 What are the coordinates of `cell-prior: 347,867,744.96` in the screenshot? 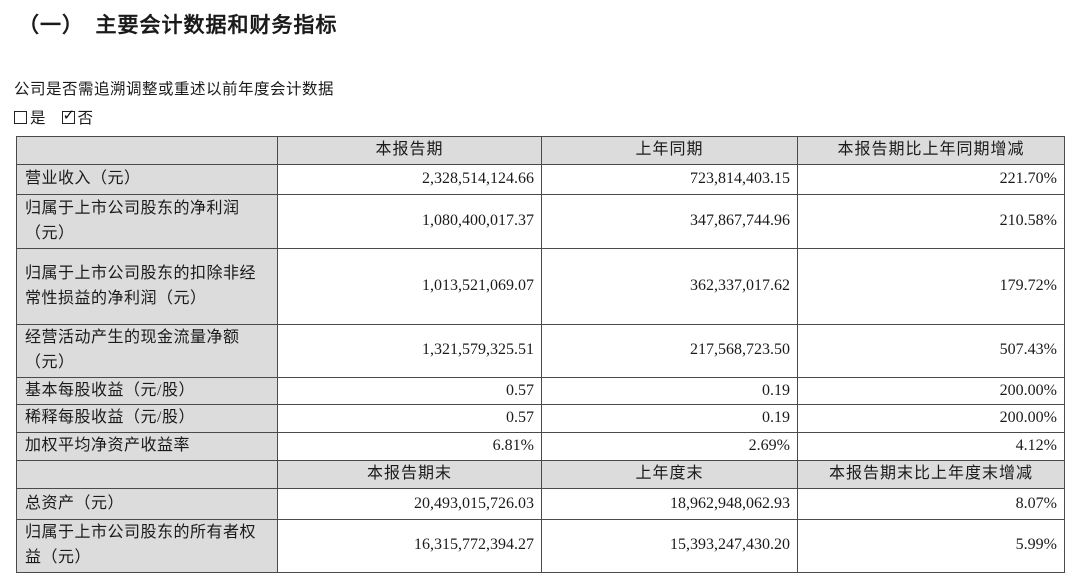 It's located at (669, 221).